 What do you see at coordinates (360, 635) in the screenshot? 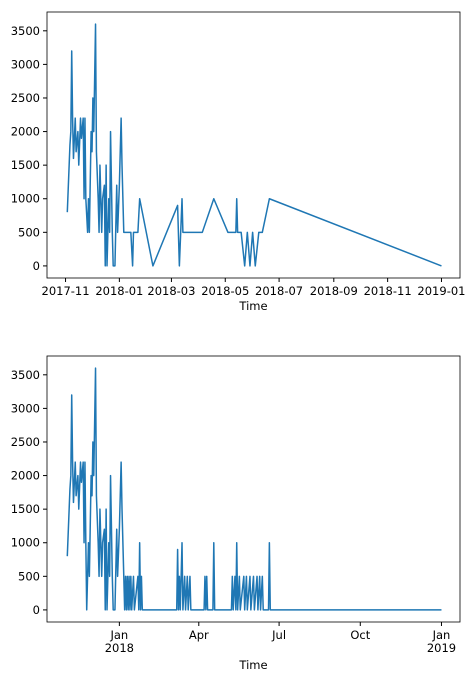
I see `x-tick-label: Oct` at bounding box center [360, 635].